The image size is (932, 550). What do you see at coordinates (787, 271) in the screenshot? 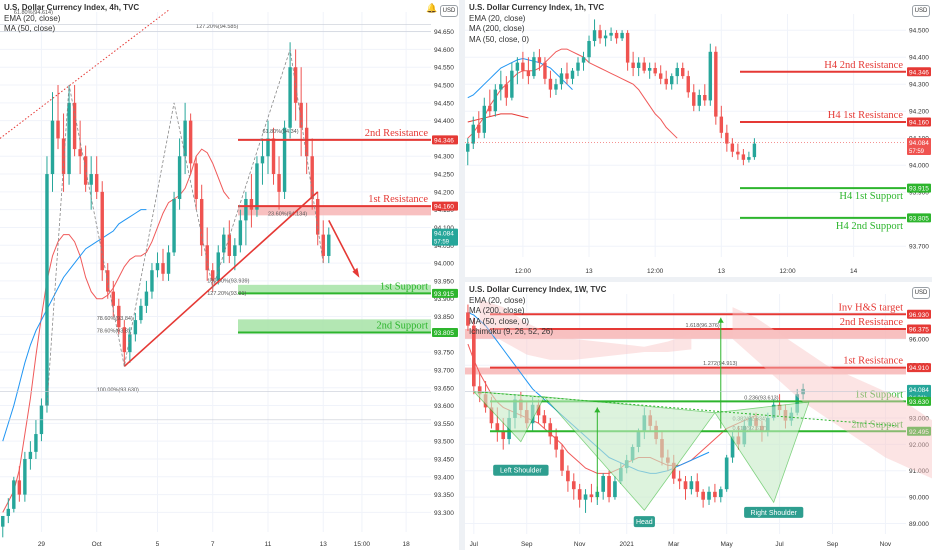
I see `time-tick-label: 12:00` at bounding box center [787, 271].